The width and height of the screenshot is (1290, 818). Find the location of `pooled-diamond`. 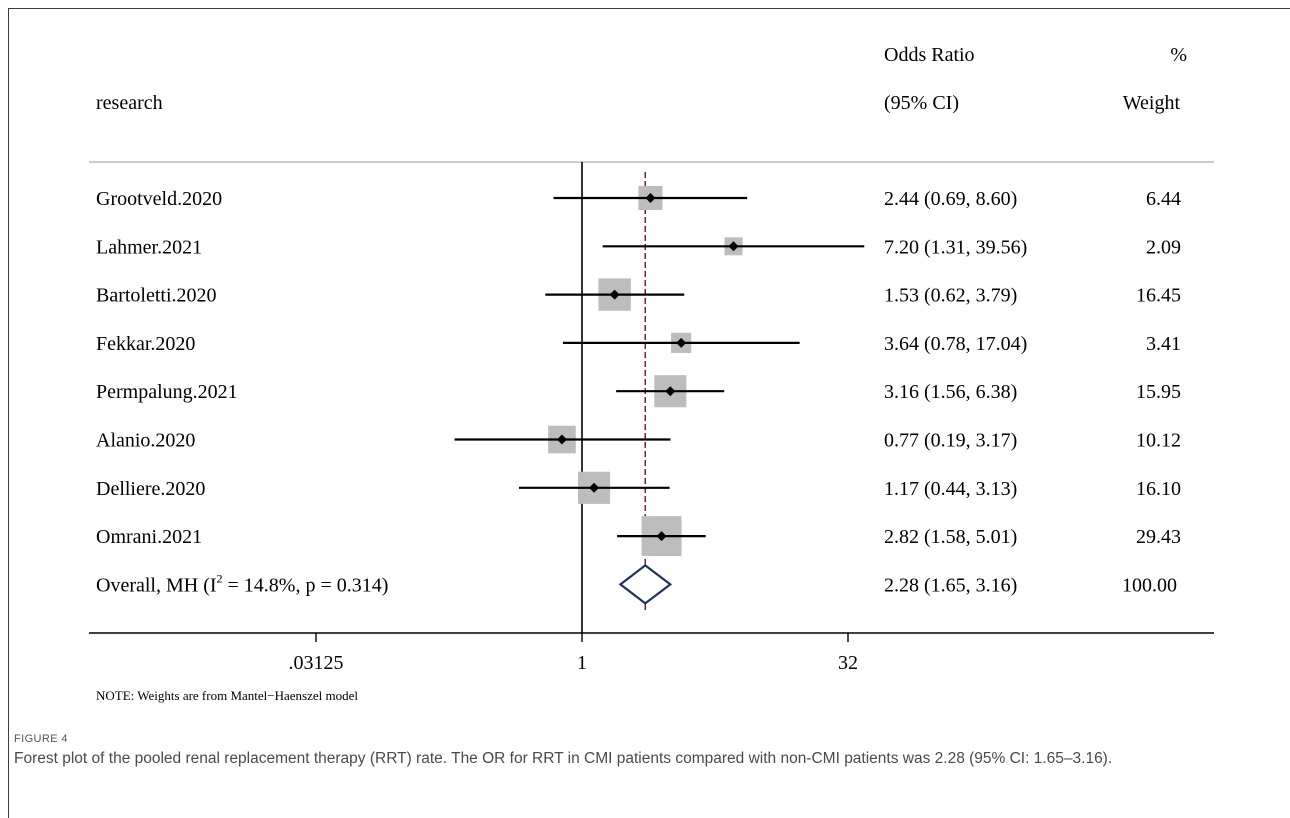

pooled-diamond is located at coordinates (645, 584).